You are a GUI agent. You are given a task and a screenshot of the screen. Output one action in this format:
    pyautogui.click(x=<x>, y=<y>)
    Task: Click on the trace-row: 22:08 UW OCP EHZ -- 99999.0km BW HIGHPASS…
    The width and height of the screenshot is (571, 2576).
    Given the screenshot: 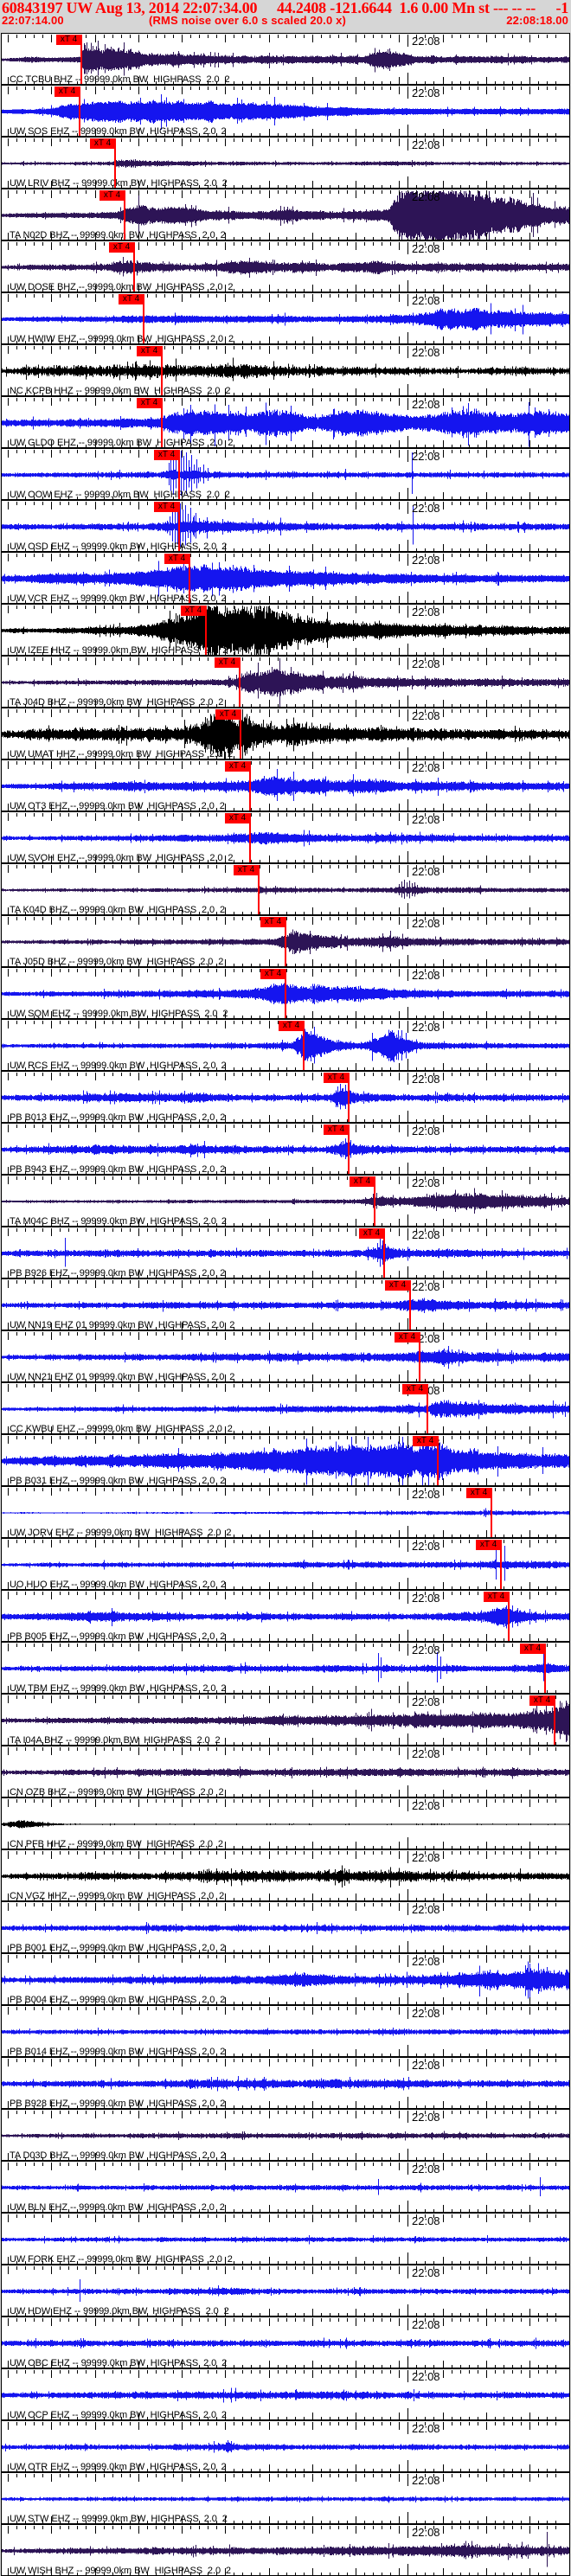 What is the action you would take?
    pyautogui.click(x=285, y=2394)
    